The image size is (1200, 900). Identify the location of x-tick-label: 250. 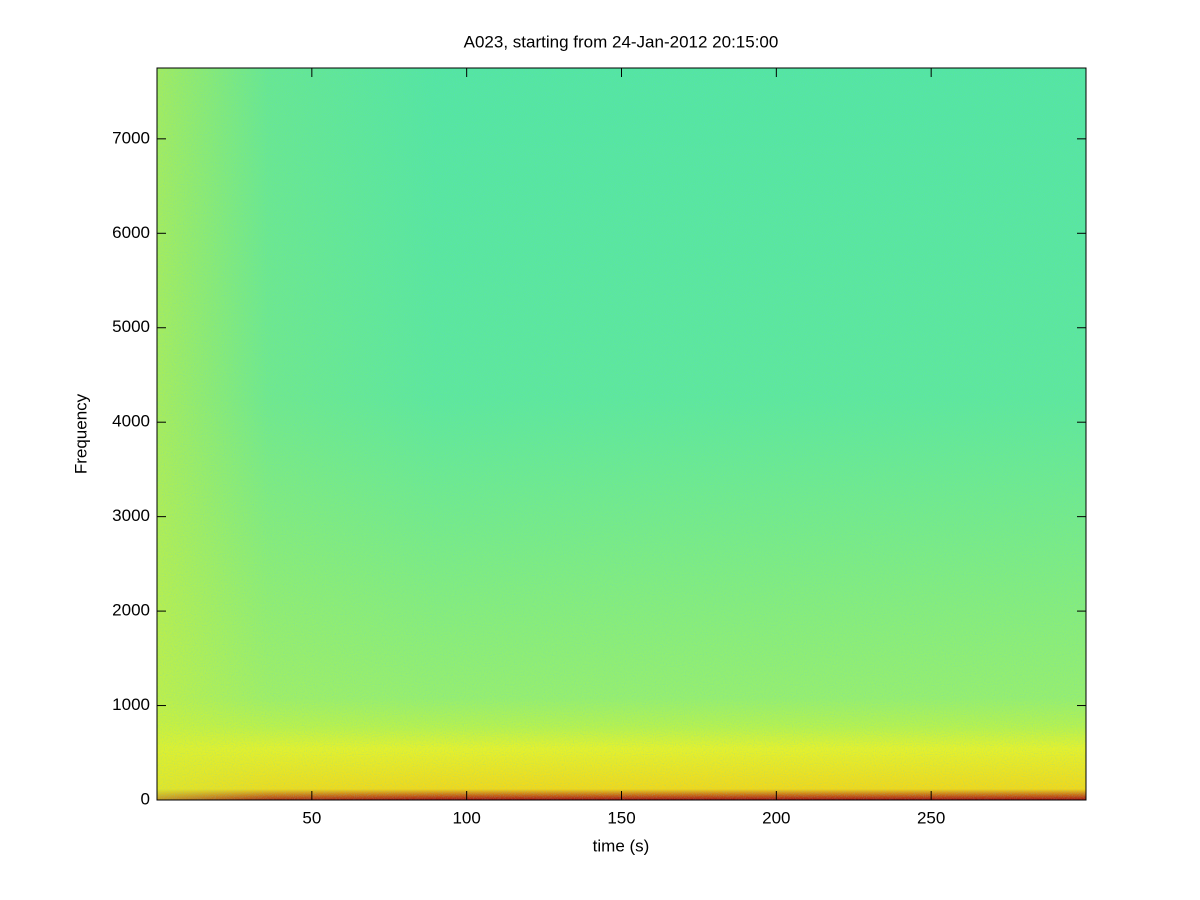
(931, 817).